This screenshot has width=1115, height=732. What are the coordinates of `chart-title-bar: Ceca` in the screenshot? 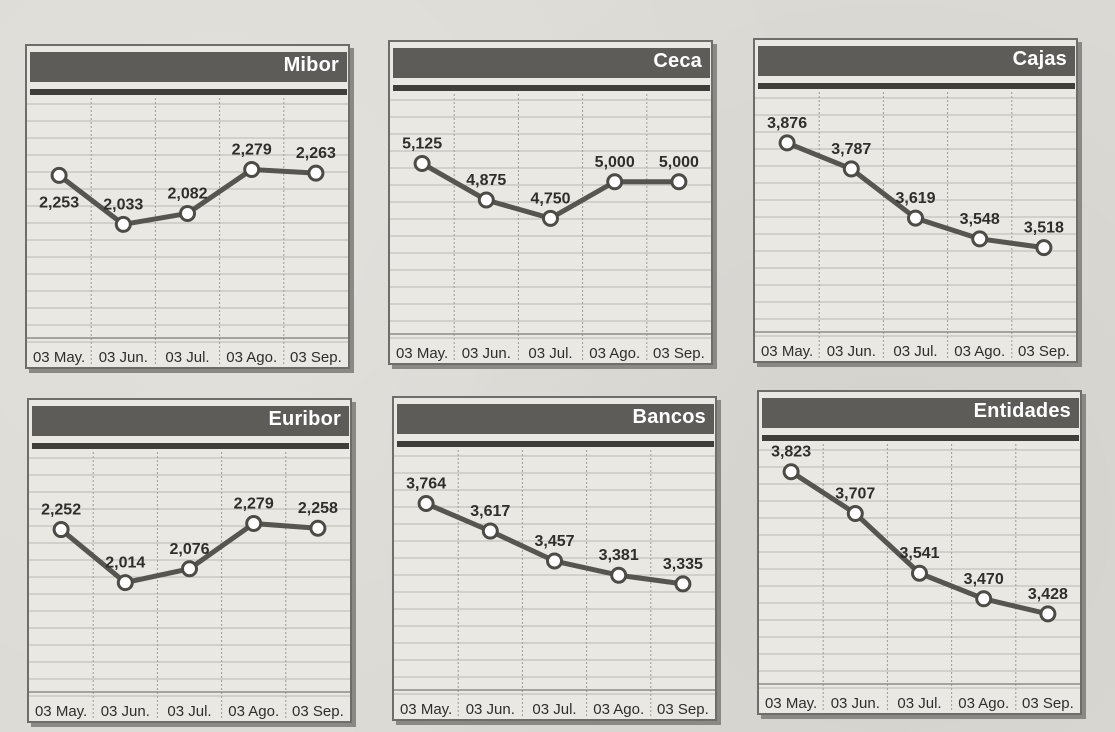 It's located at (551, 63).